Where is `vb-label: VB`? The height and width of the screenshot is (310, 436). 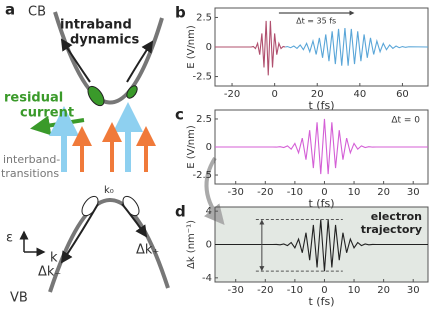
vb-label: VB is located at coordinates (19, 298).